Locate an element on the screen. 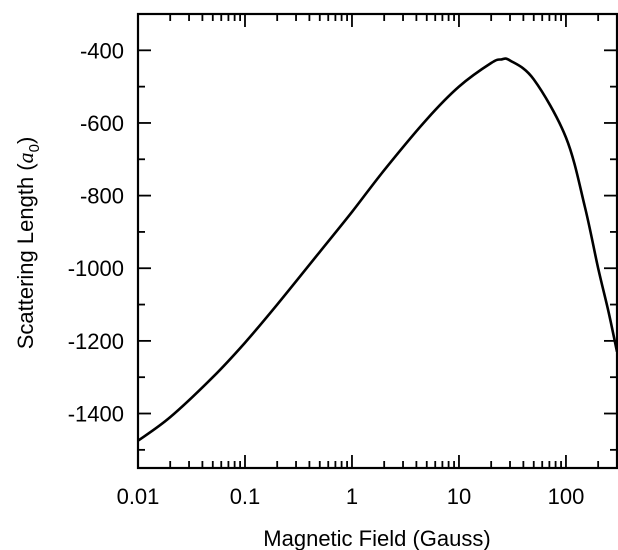 This screenshot has width=618, height=550. y-tick-label: -1000 is located at coordinates (96, 268).